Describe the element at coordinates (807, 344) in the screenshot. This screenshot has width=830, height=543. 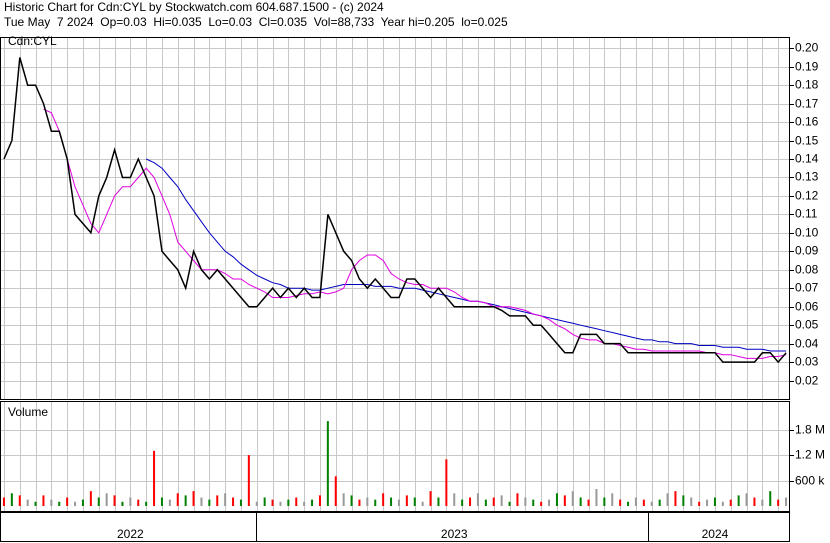
I see `y-tick-label: 0.04` at that location.